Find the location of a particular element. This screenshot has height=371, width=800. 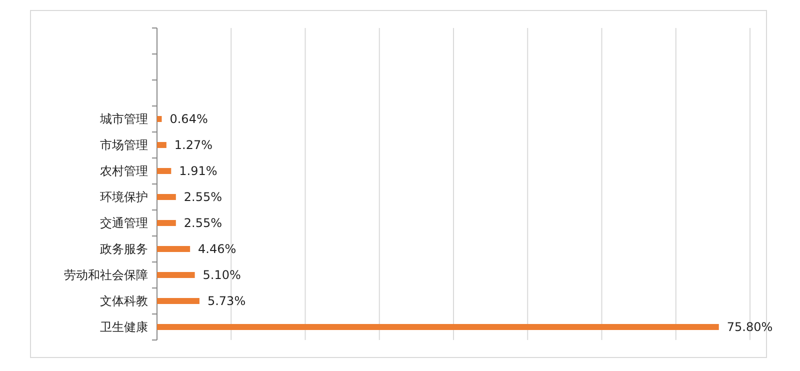

y-tick-label: 农村管理 is located at coordinates (124, 171).